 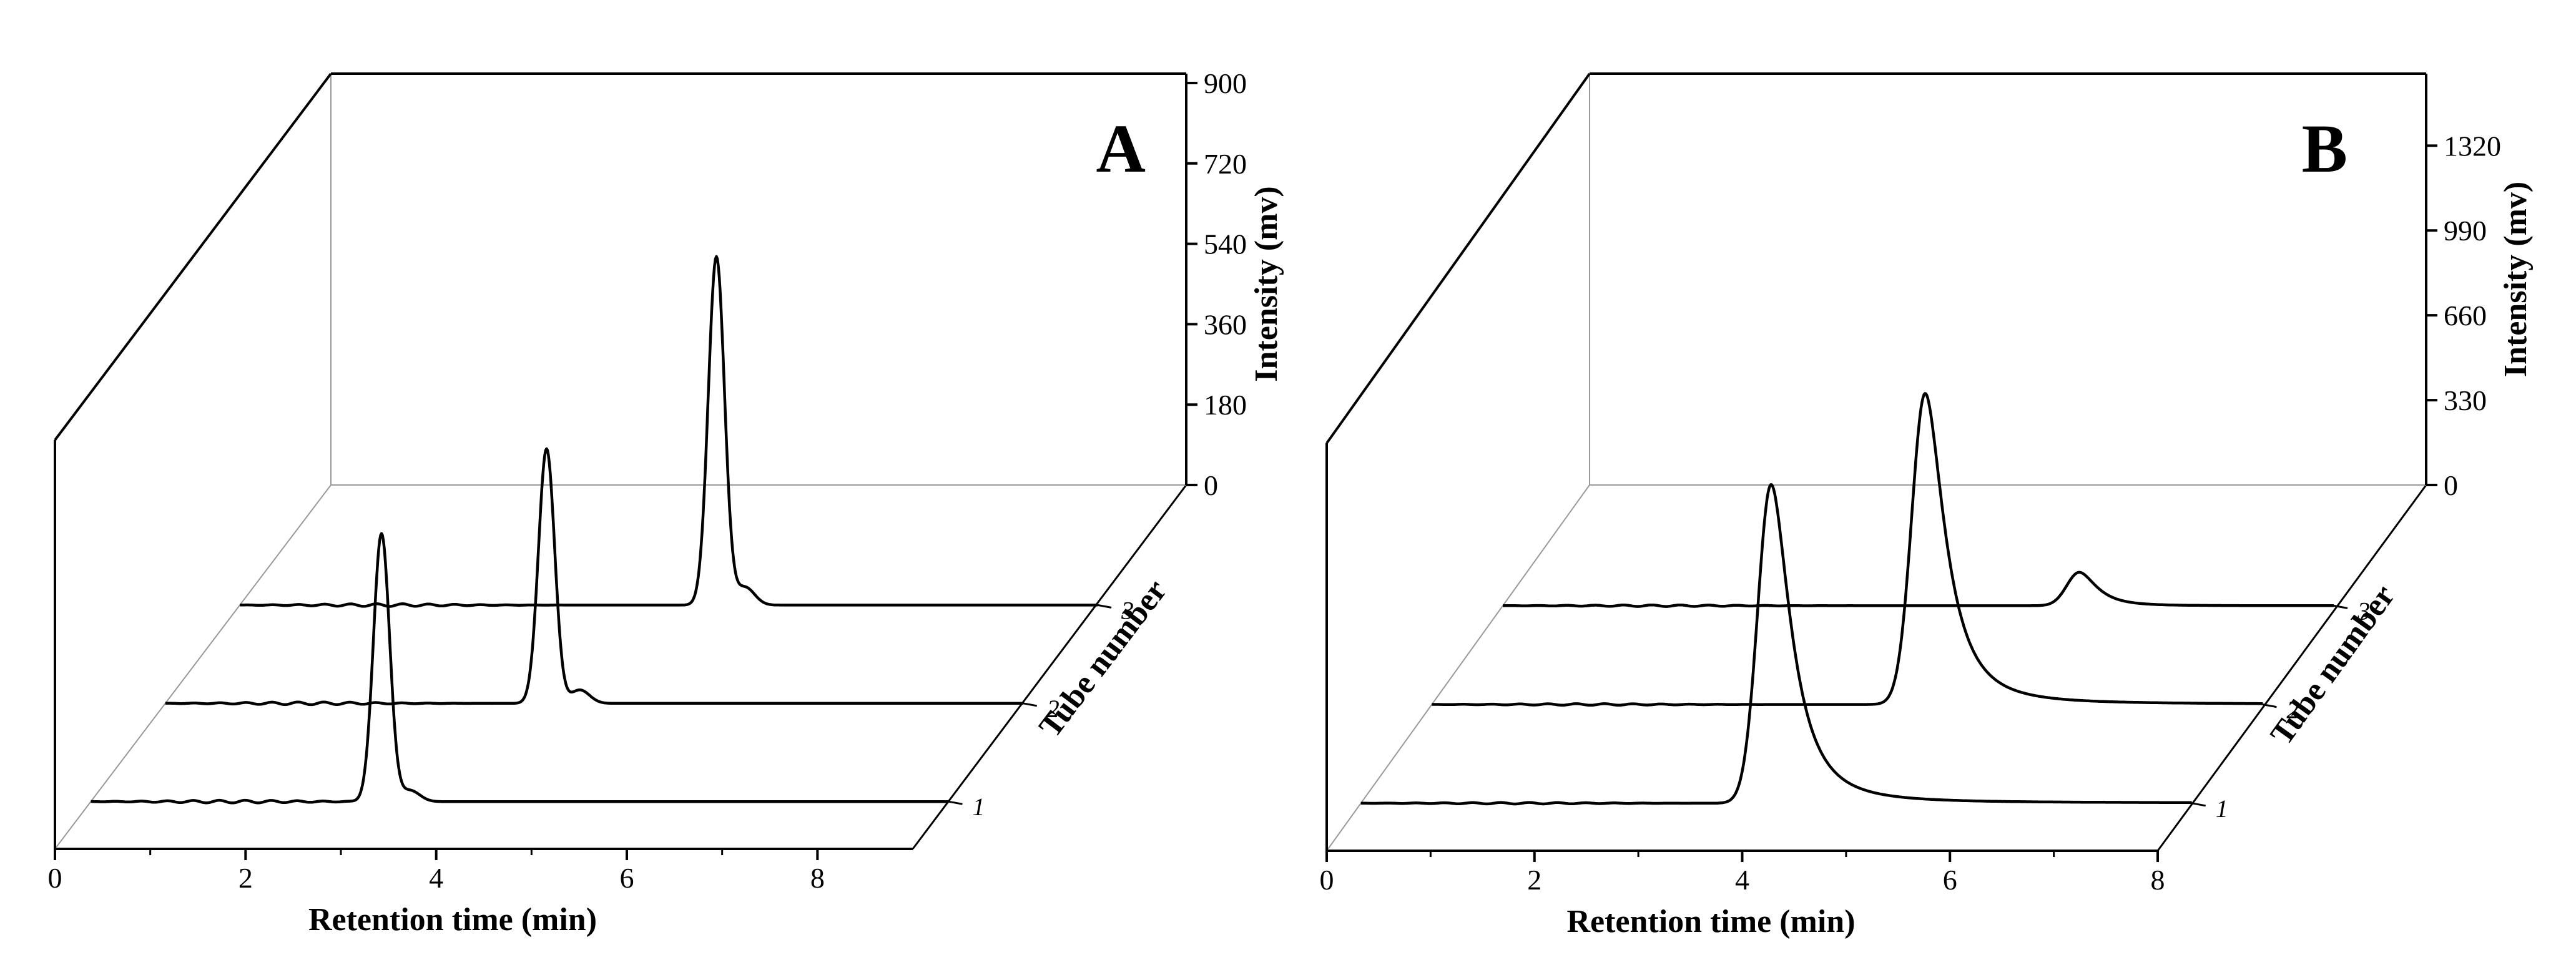 What do you see at coordinates (1225, 324) in the screenshot?
I see `y-tick-label: 360` at bounding box center [1225, 324].